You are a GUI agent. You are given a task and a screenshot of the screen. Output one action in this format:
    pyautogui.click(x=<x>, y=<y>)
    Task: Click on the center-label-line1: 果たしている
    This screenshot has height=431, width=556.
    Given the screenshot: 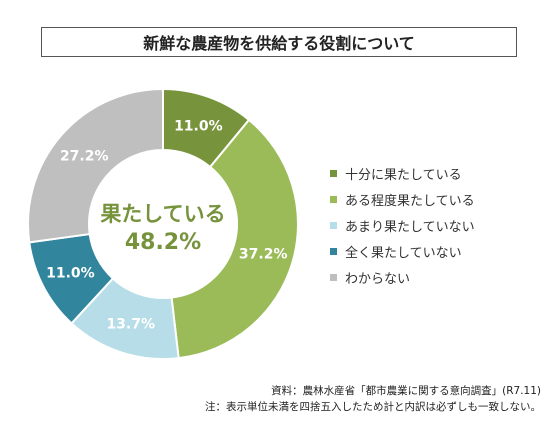 What is the action you would take?
    pyautogui.click(x=162, y=214)
    